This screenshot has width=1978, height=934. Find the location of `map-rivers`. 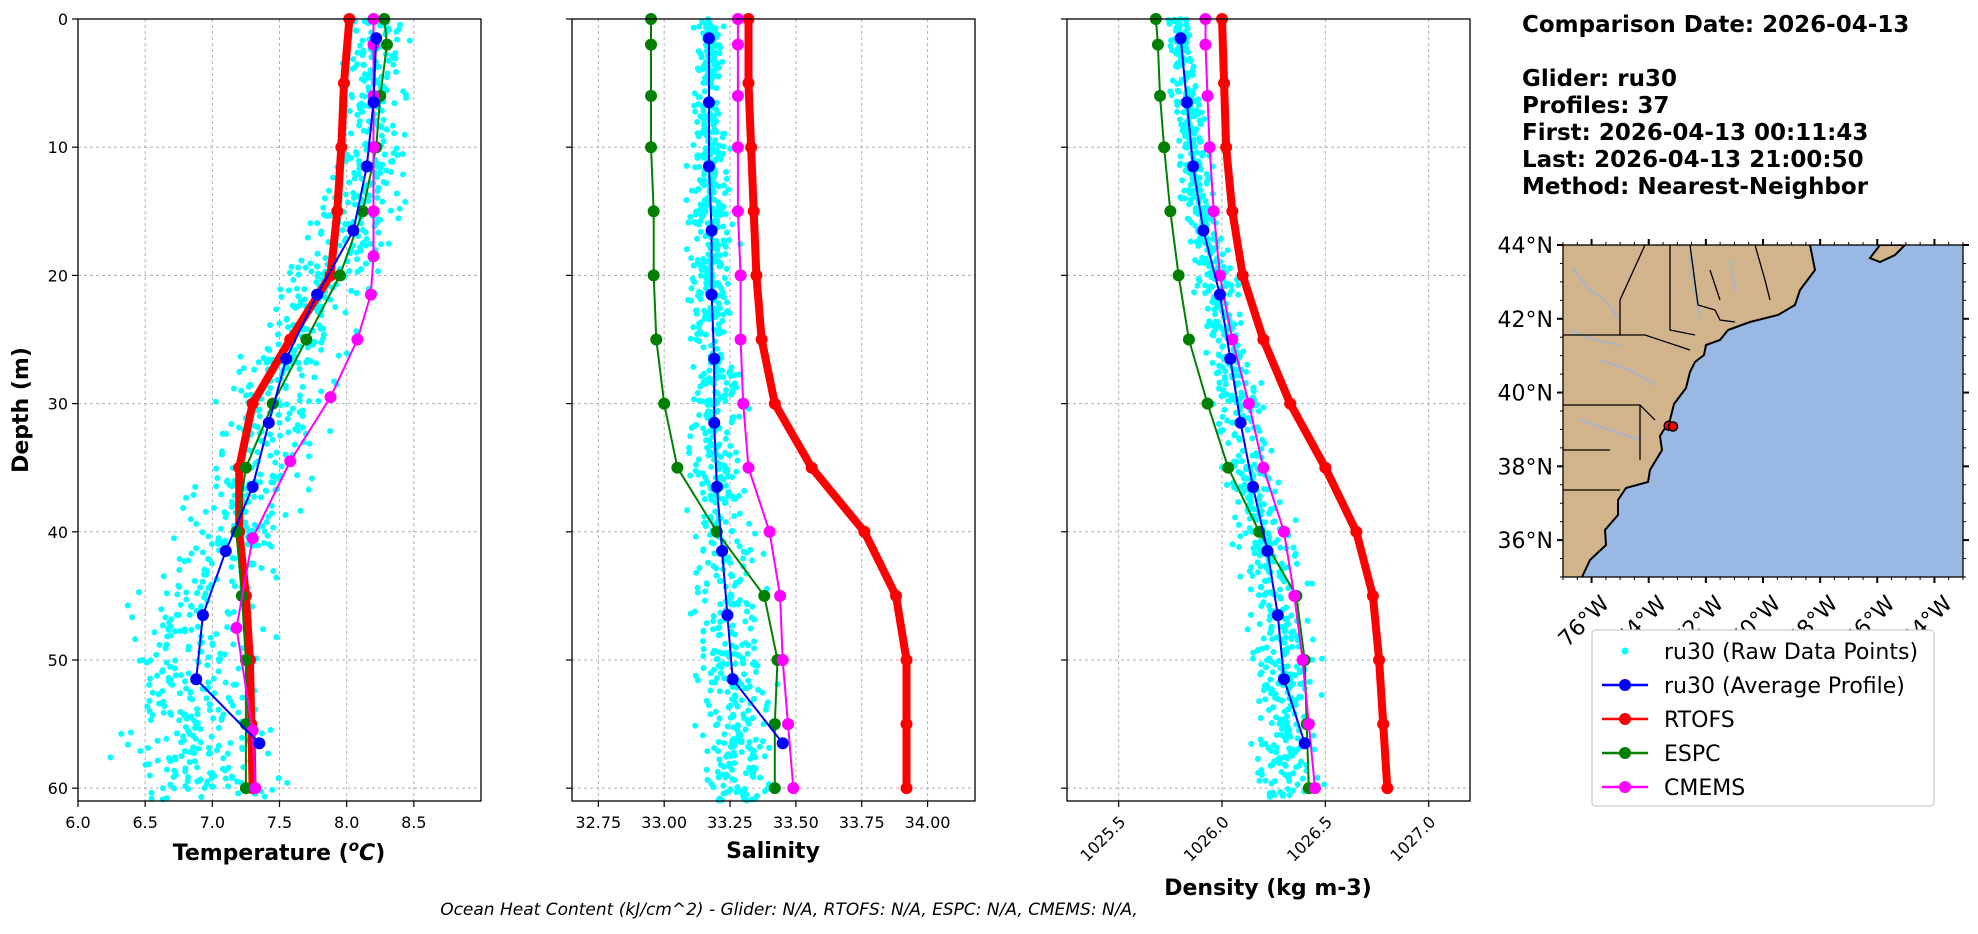

map-rivers is located at coordinates (1652, 347).